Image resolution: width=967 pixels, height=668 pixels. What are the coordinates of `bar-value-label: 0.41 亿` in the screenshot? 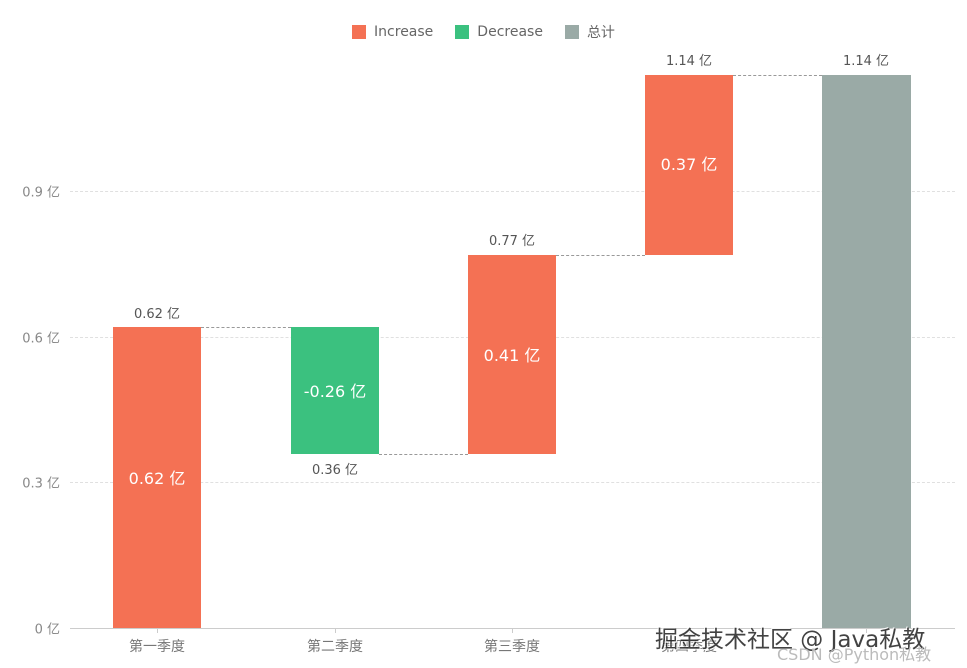 It's located at (512, 355).